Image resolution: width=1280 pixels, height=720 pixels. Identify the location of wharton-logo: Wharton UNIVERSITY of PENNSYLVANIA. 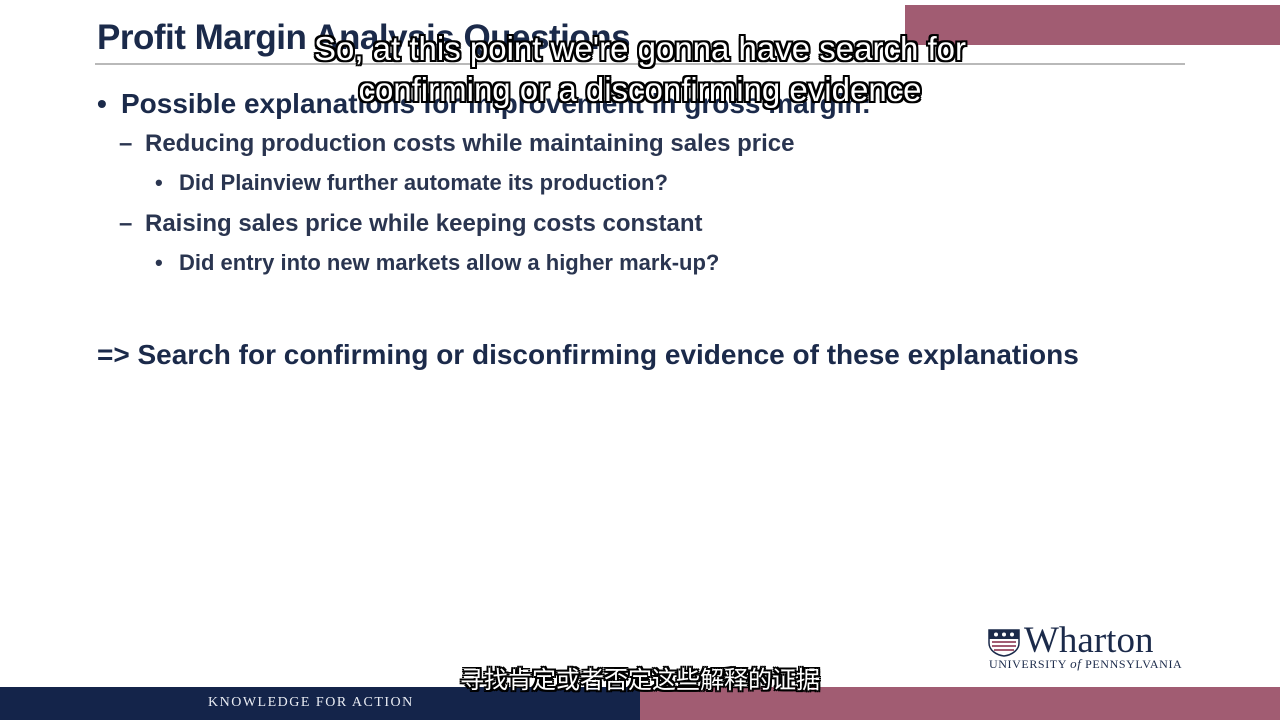
(1093, 647).